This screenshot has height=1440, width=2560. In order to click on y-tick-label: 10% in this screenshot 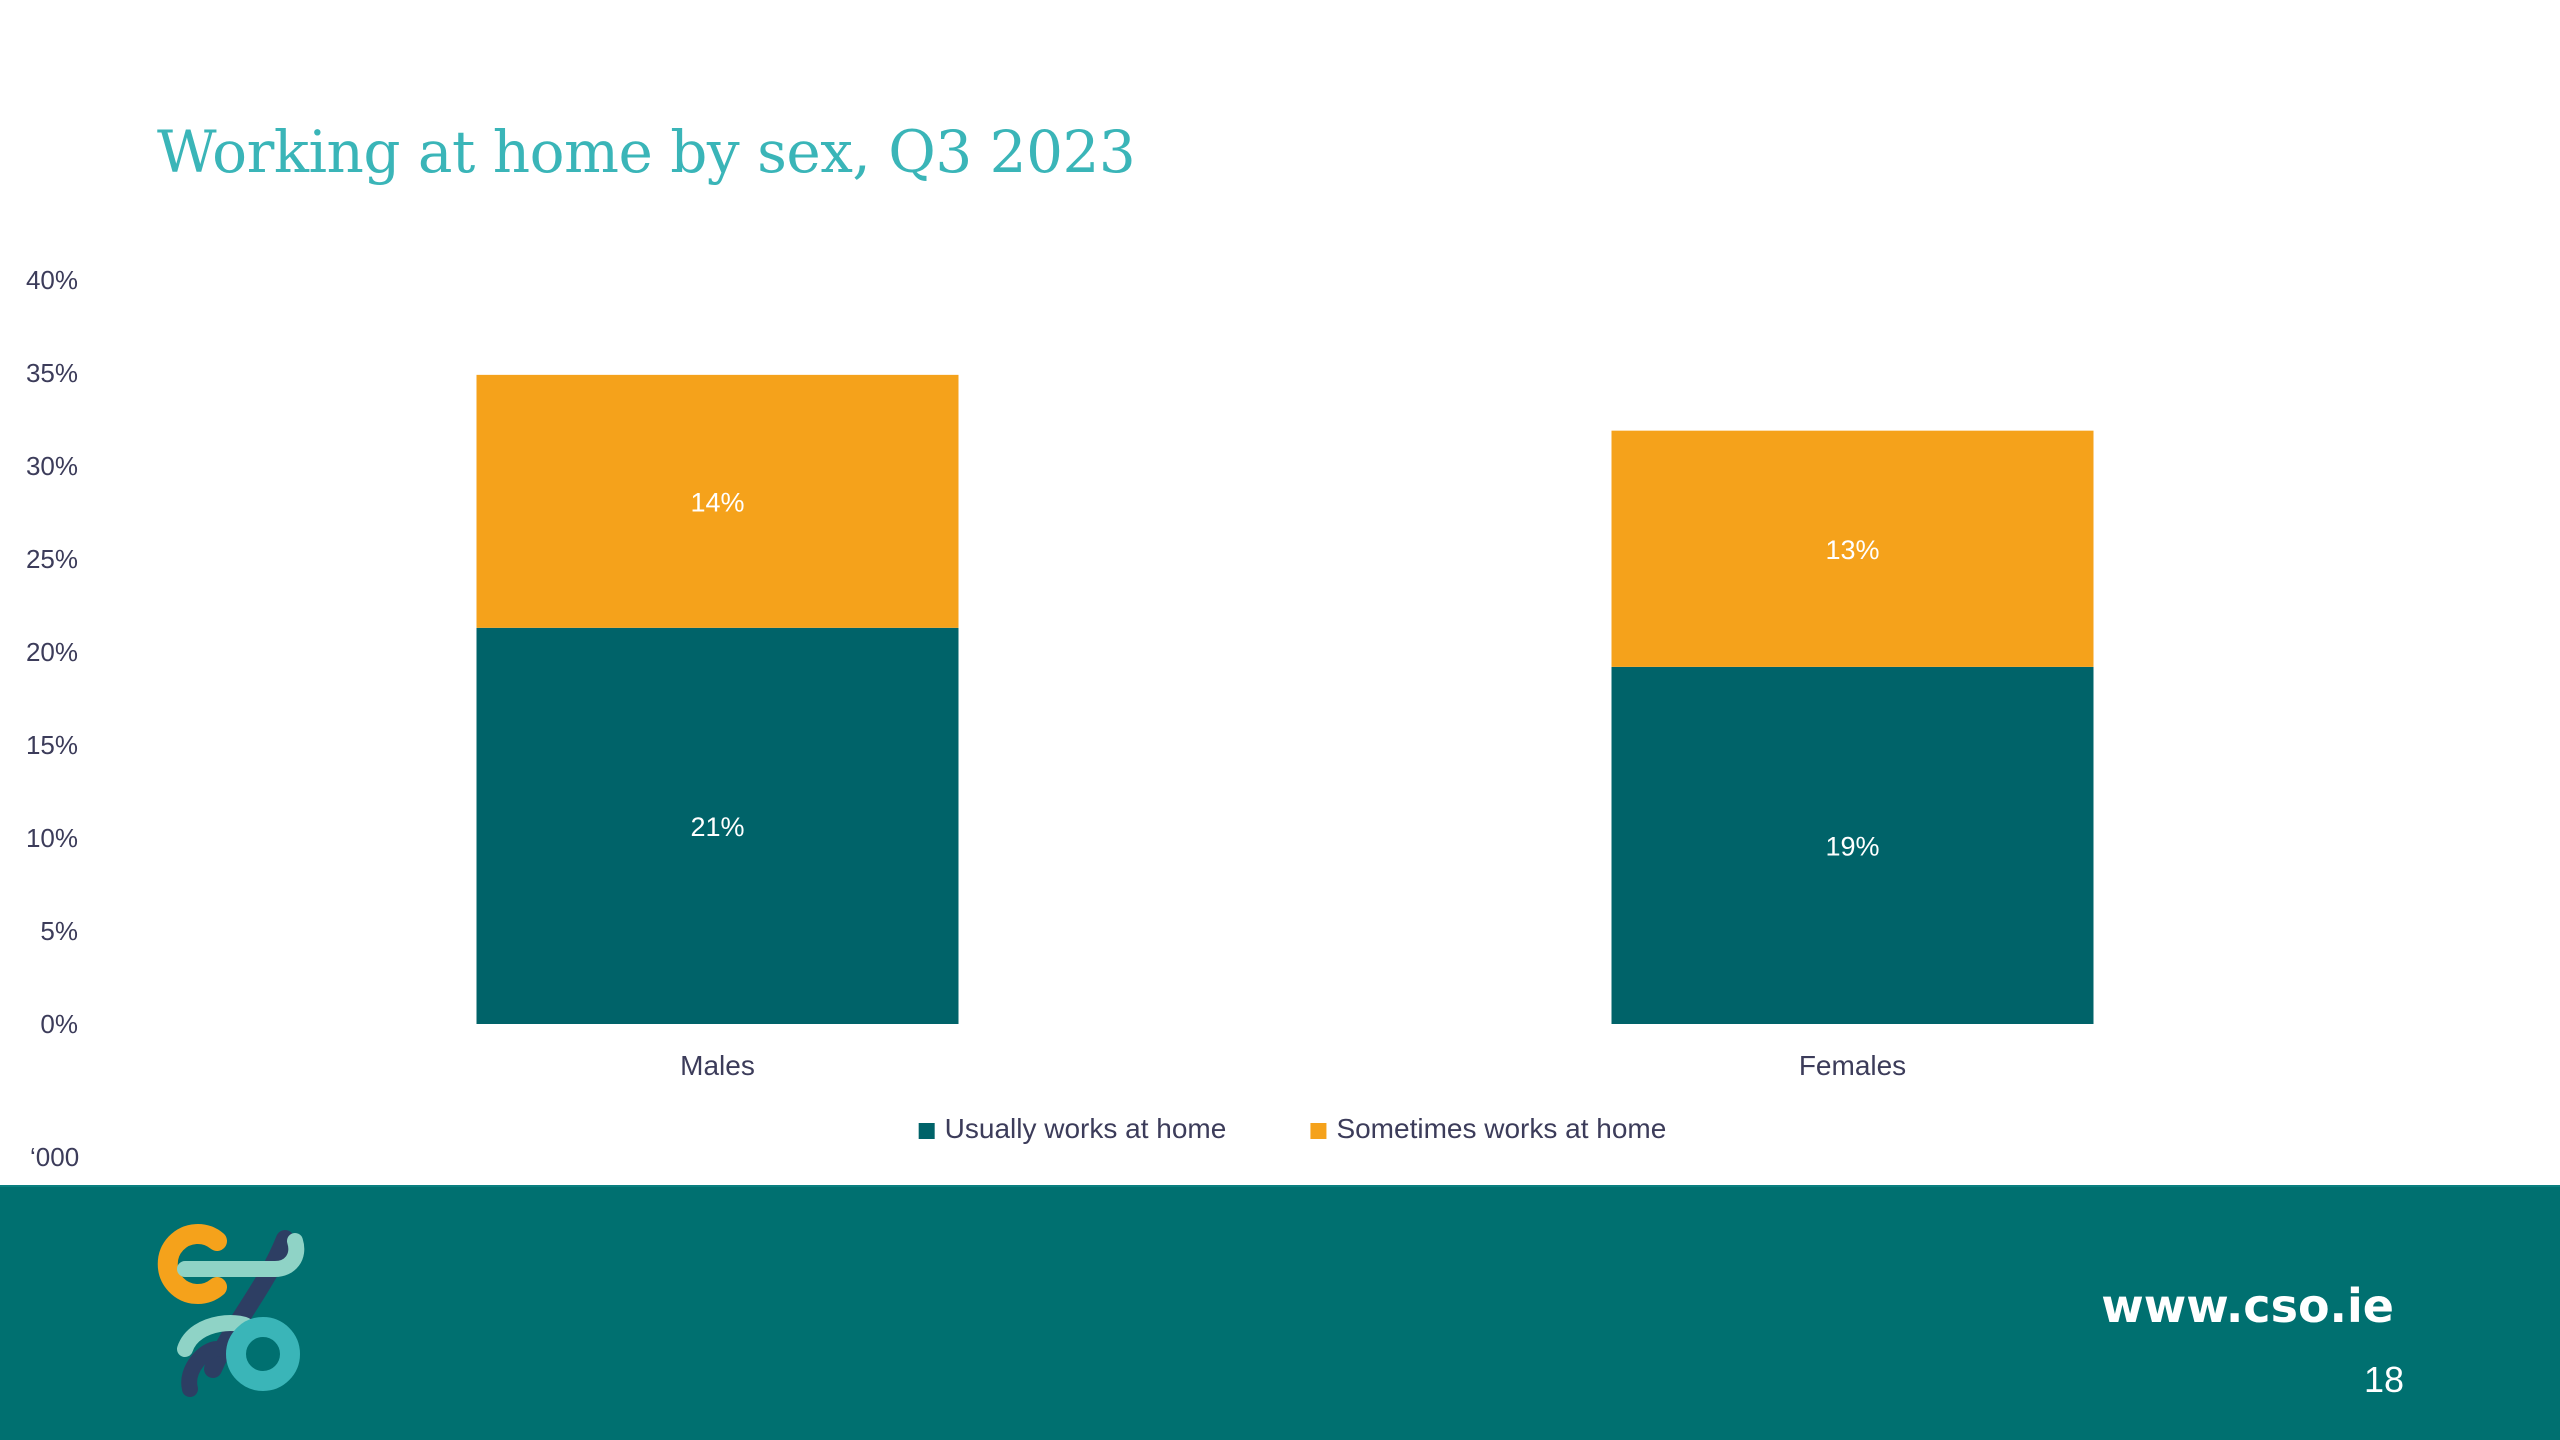, I will do `click(52, 838)`.